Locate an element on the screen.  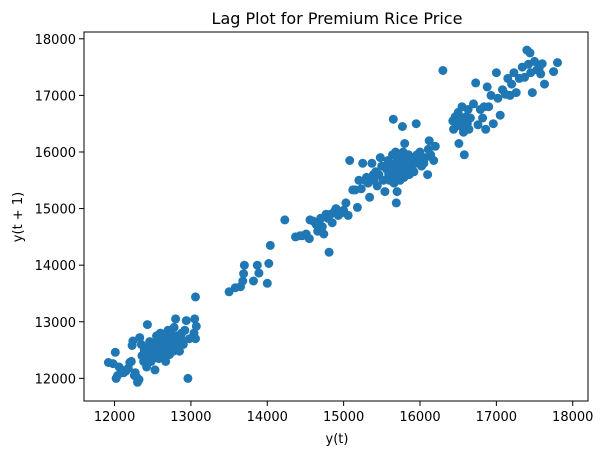
y-tick-label: 18000 is located at coordinates (55, 40).